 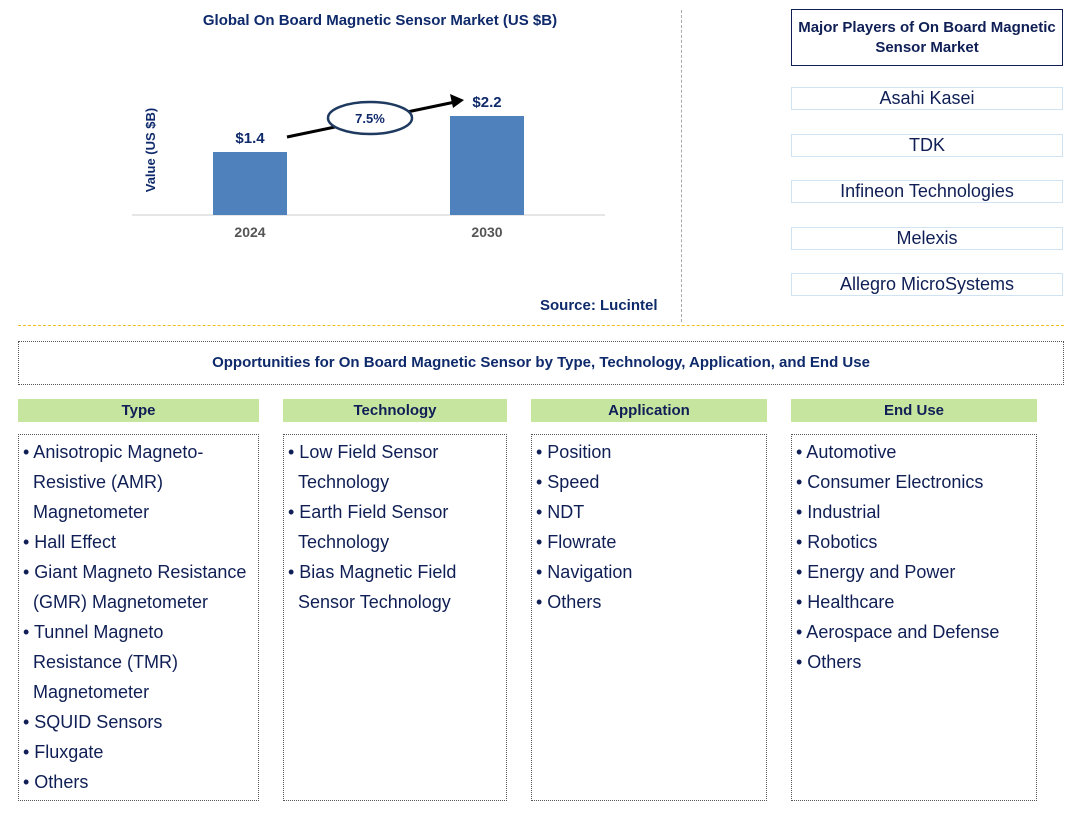 I want to click on list-item: • Hall Effect, so click(x=70, y=542).